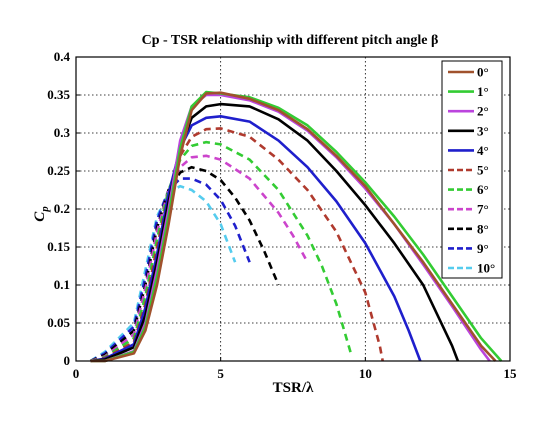  I want to click on y-axis-label-sub: p, so click(45, 209).